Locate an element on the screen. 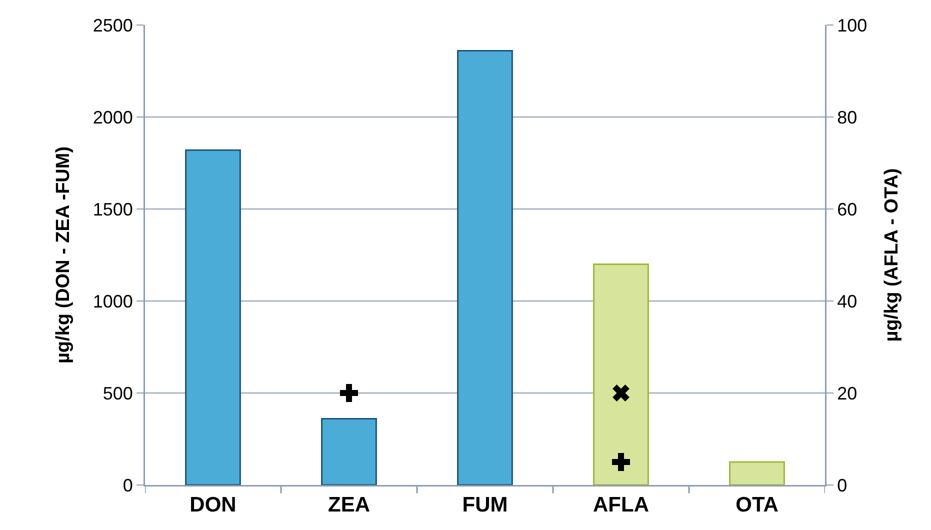 The width and height of the screenshot is (931, 530). y-axis-title: µg/kg (DON - ZEA -FUM) is located at coordinates (63, 255).